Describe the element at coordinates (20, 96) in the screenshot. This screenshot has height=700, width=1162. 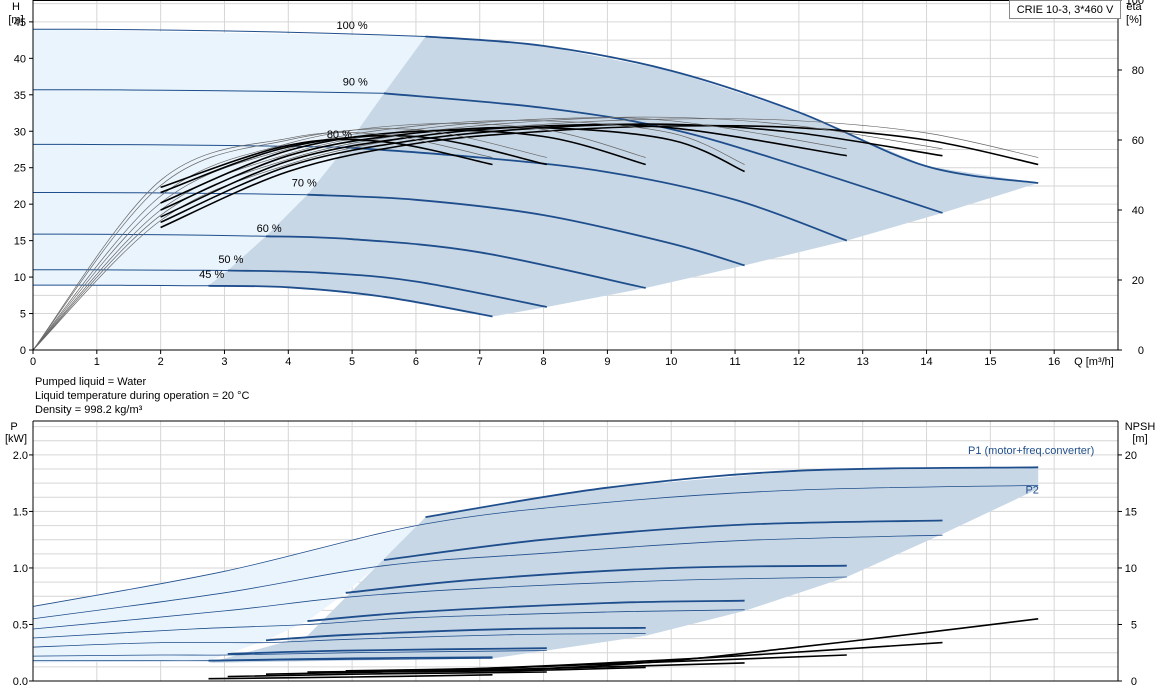
I see `y-tick-label: 35` at that location.